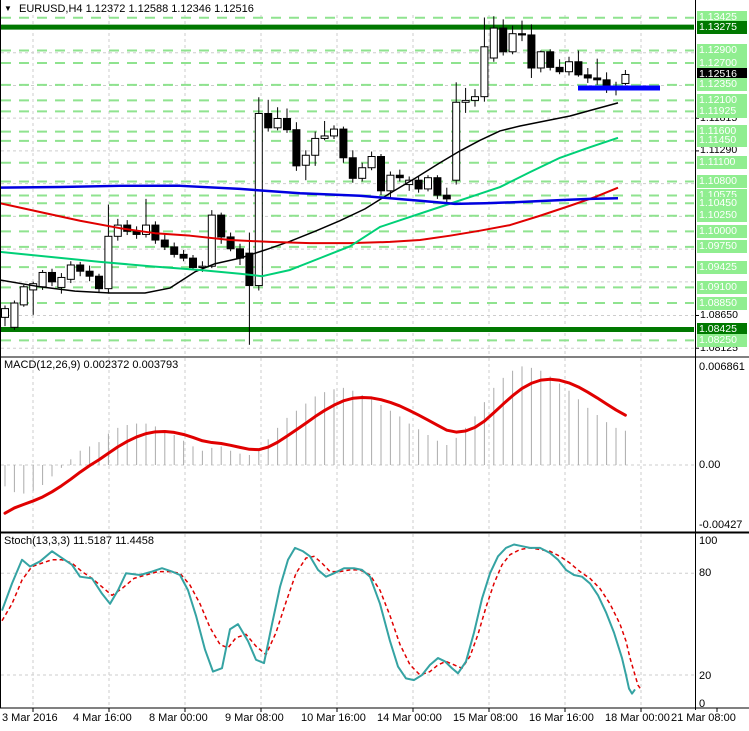 This screenshot has width=749, height=731. I want to click on time-axis-label: 14 Mar 00:00, so click(409, 718).